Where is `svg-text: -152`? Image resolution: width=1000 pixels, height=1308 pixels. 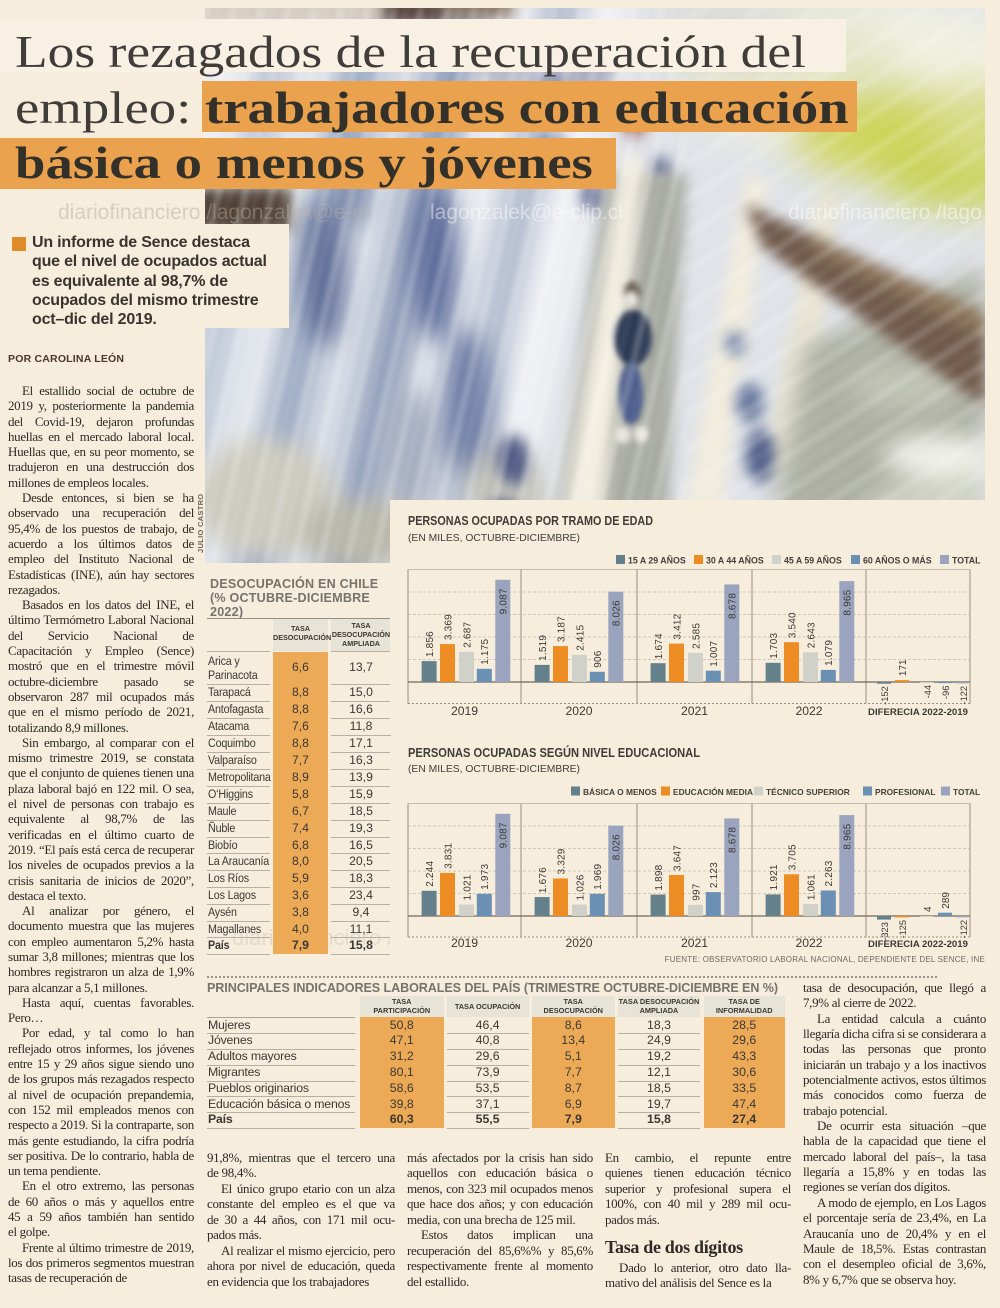
svg-text: -152 is located at coordinates (885, 695).